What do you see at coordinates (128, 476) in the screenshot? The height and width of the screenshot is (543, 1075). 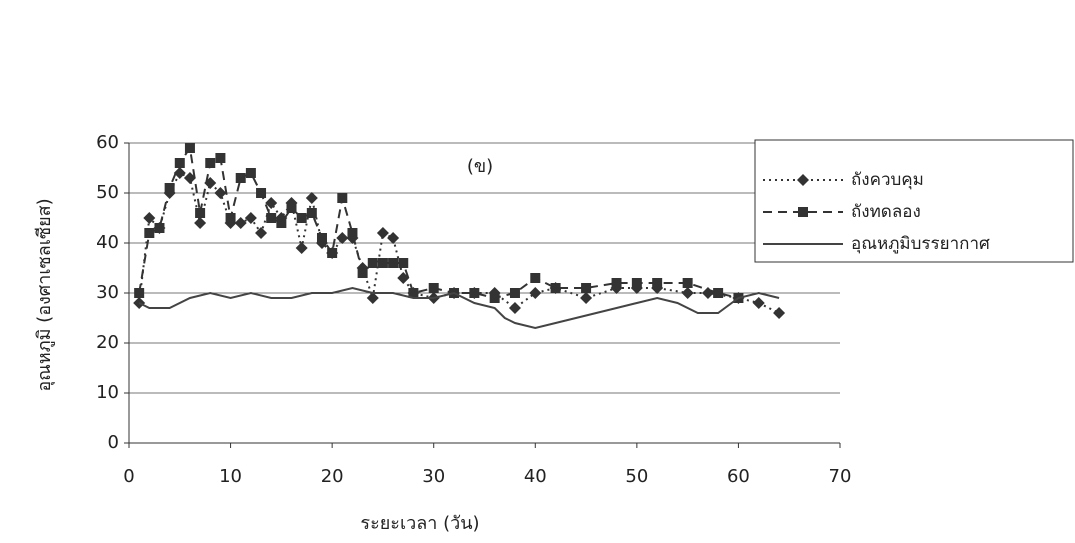 I see `x-tick-label: 0` at bounding box center [128, 476].